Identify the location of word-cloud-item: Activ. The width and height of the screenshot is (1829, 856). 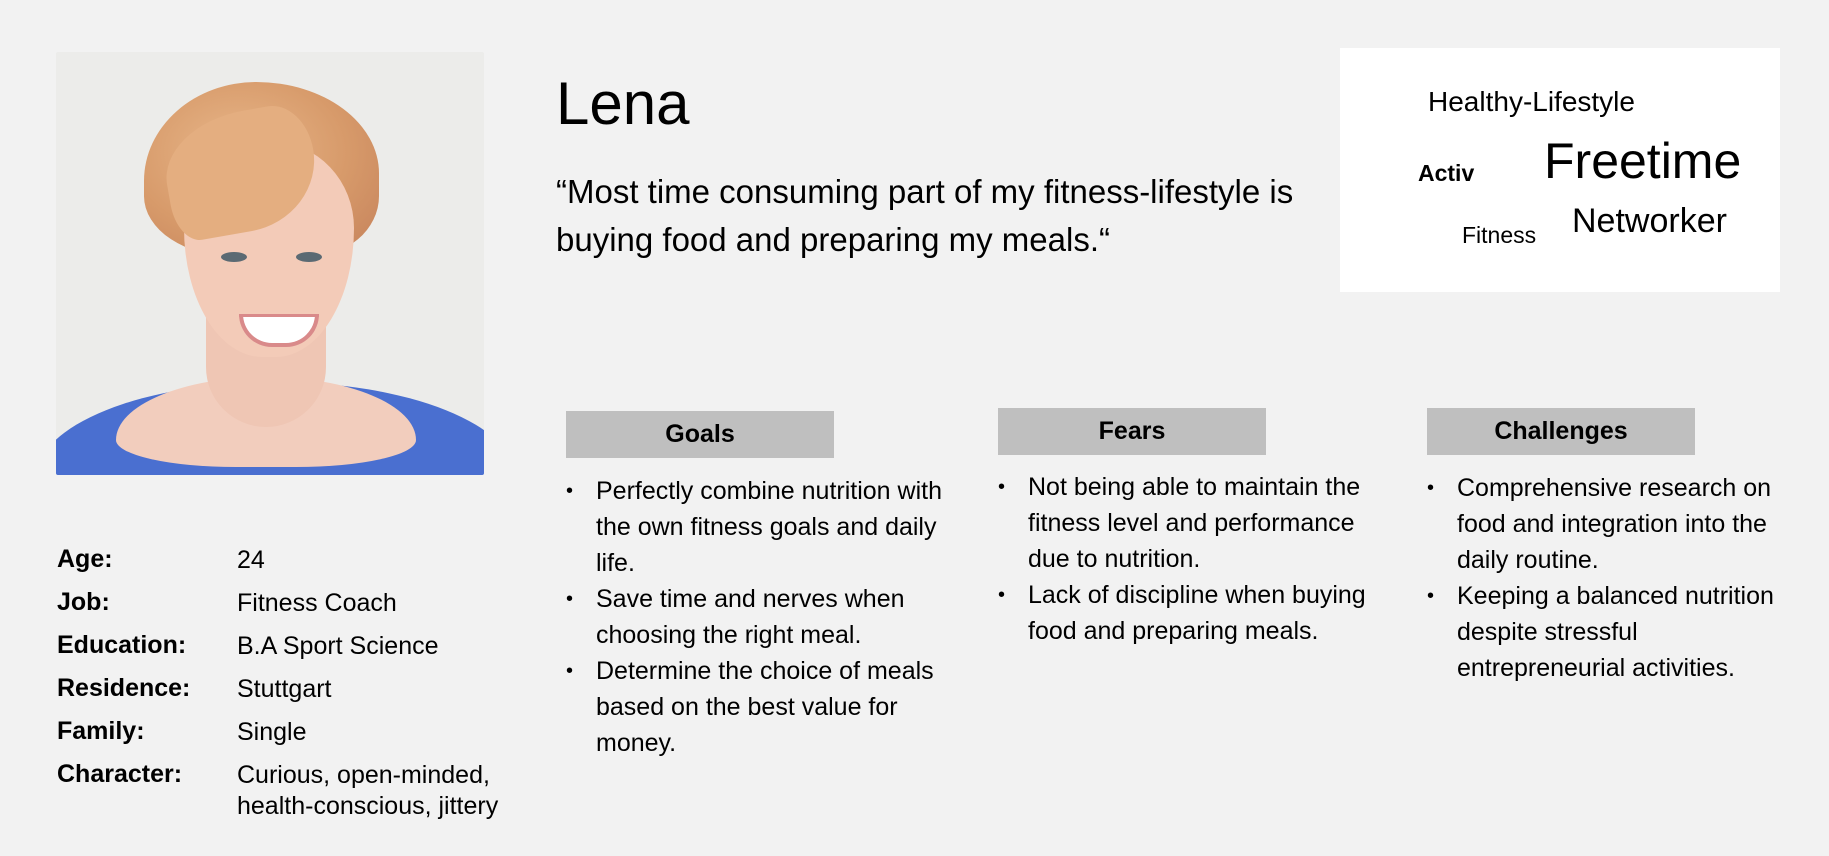
(1446, 173).